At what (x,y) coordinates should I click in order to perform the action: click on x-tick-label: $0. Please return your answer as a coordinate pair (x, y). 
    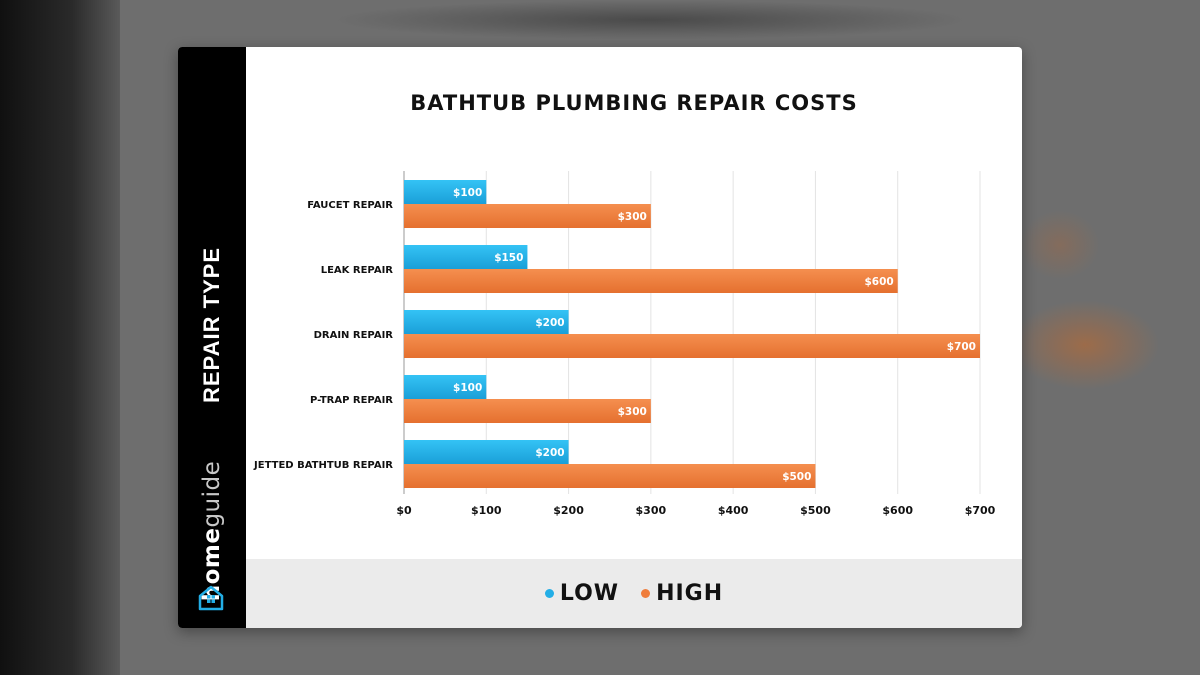
    Looking at the image, I should click on (404, 510).